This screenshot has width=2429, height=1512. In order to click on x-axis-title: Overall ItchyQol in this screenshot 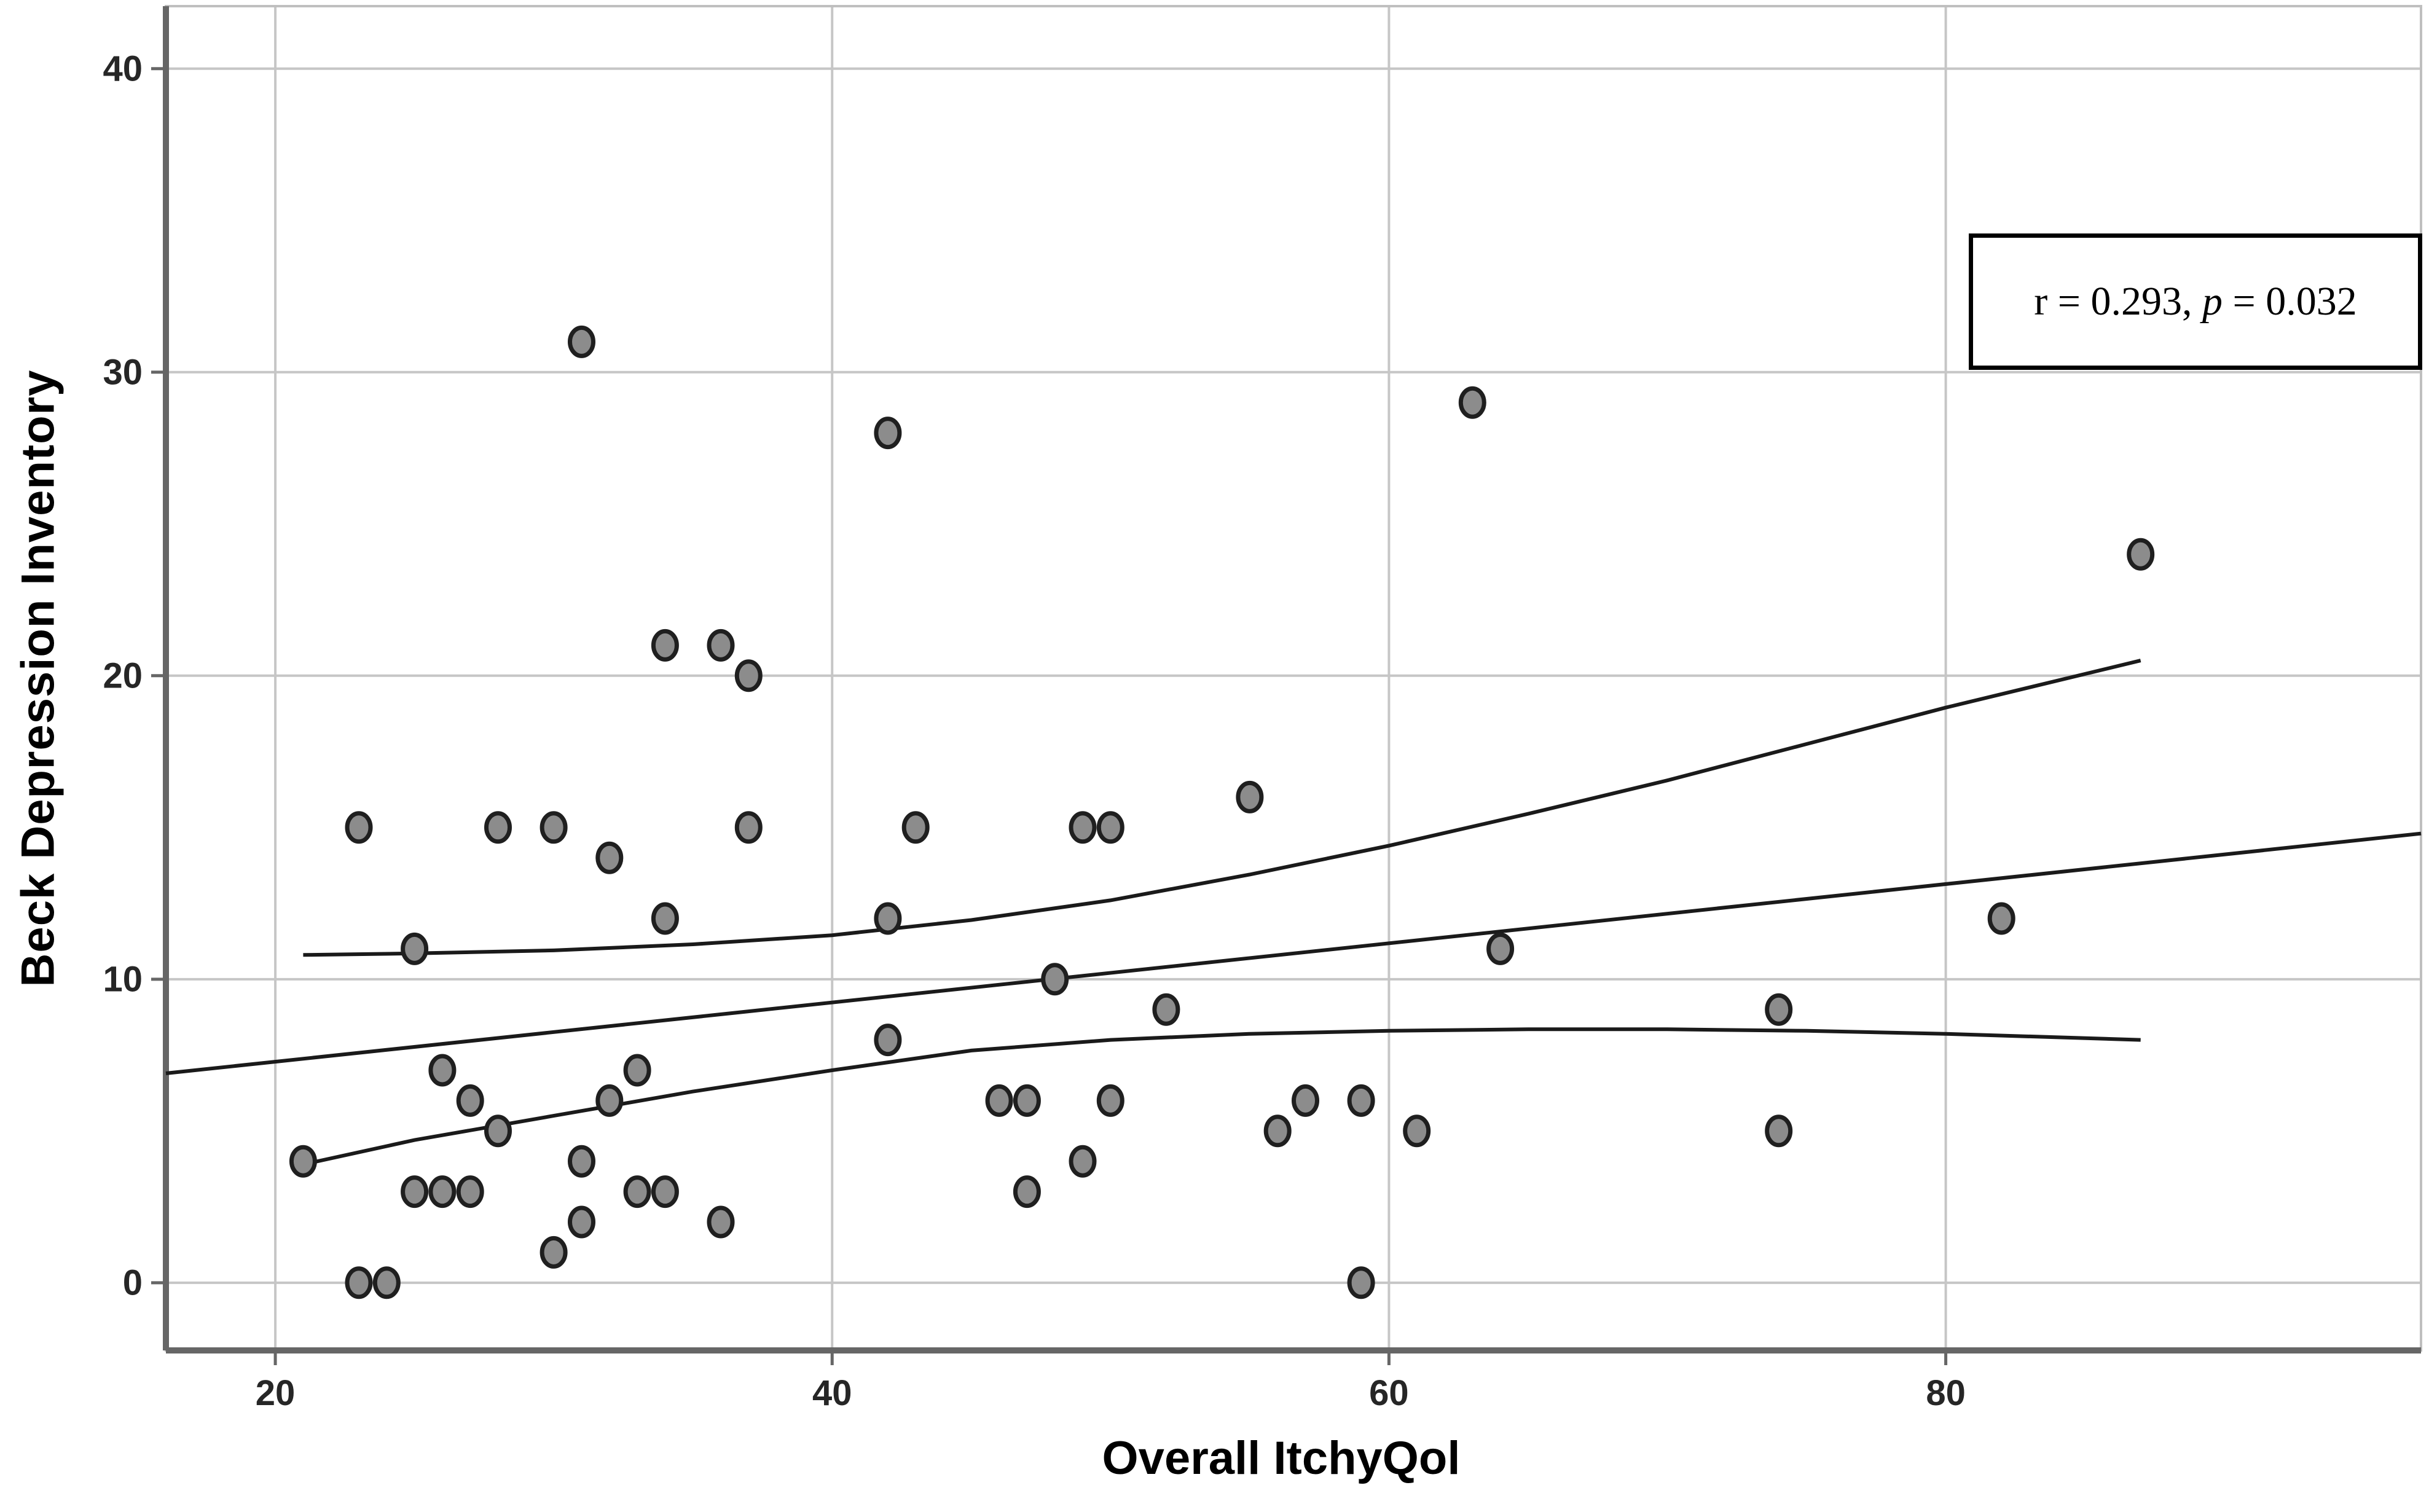, I will do `click(1281, 1458)`.